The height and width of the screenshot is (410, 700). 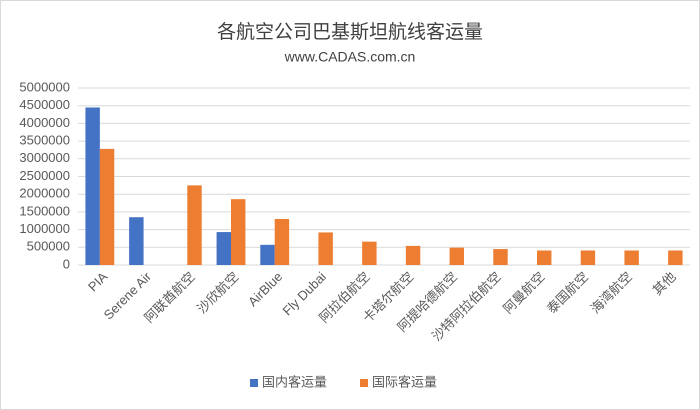 I want to click on y-tick-label: 500000, so click(x=48, y=246).